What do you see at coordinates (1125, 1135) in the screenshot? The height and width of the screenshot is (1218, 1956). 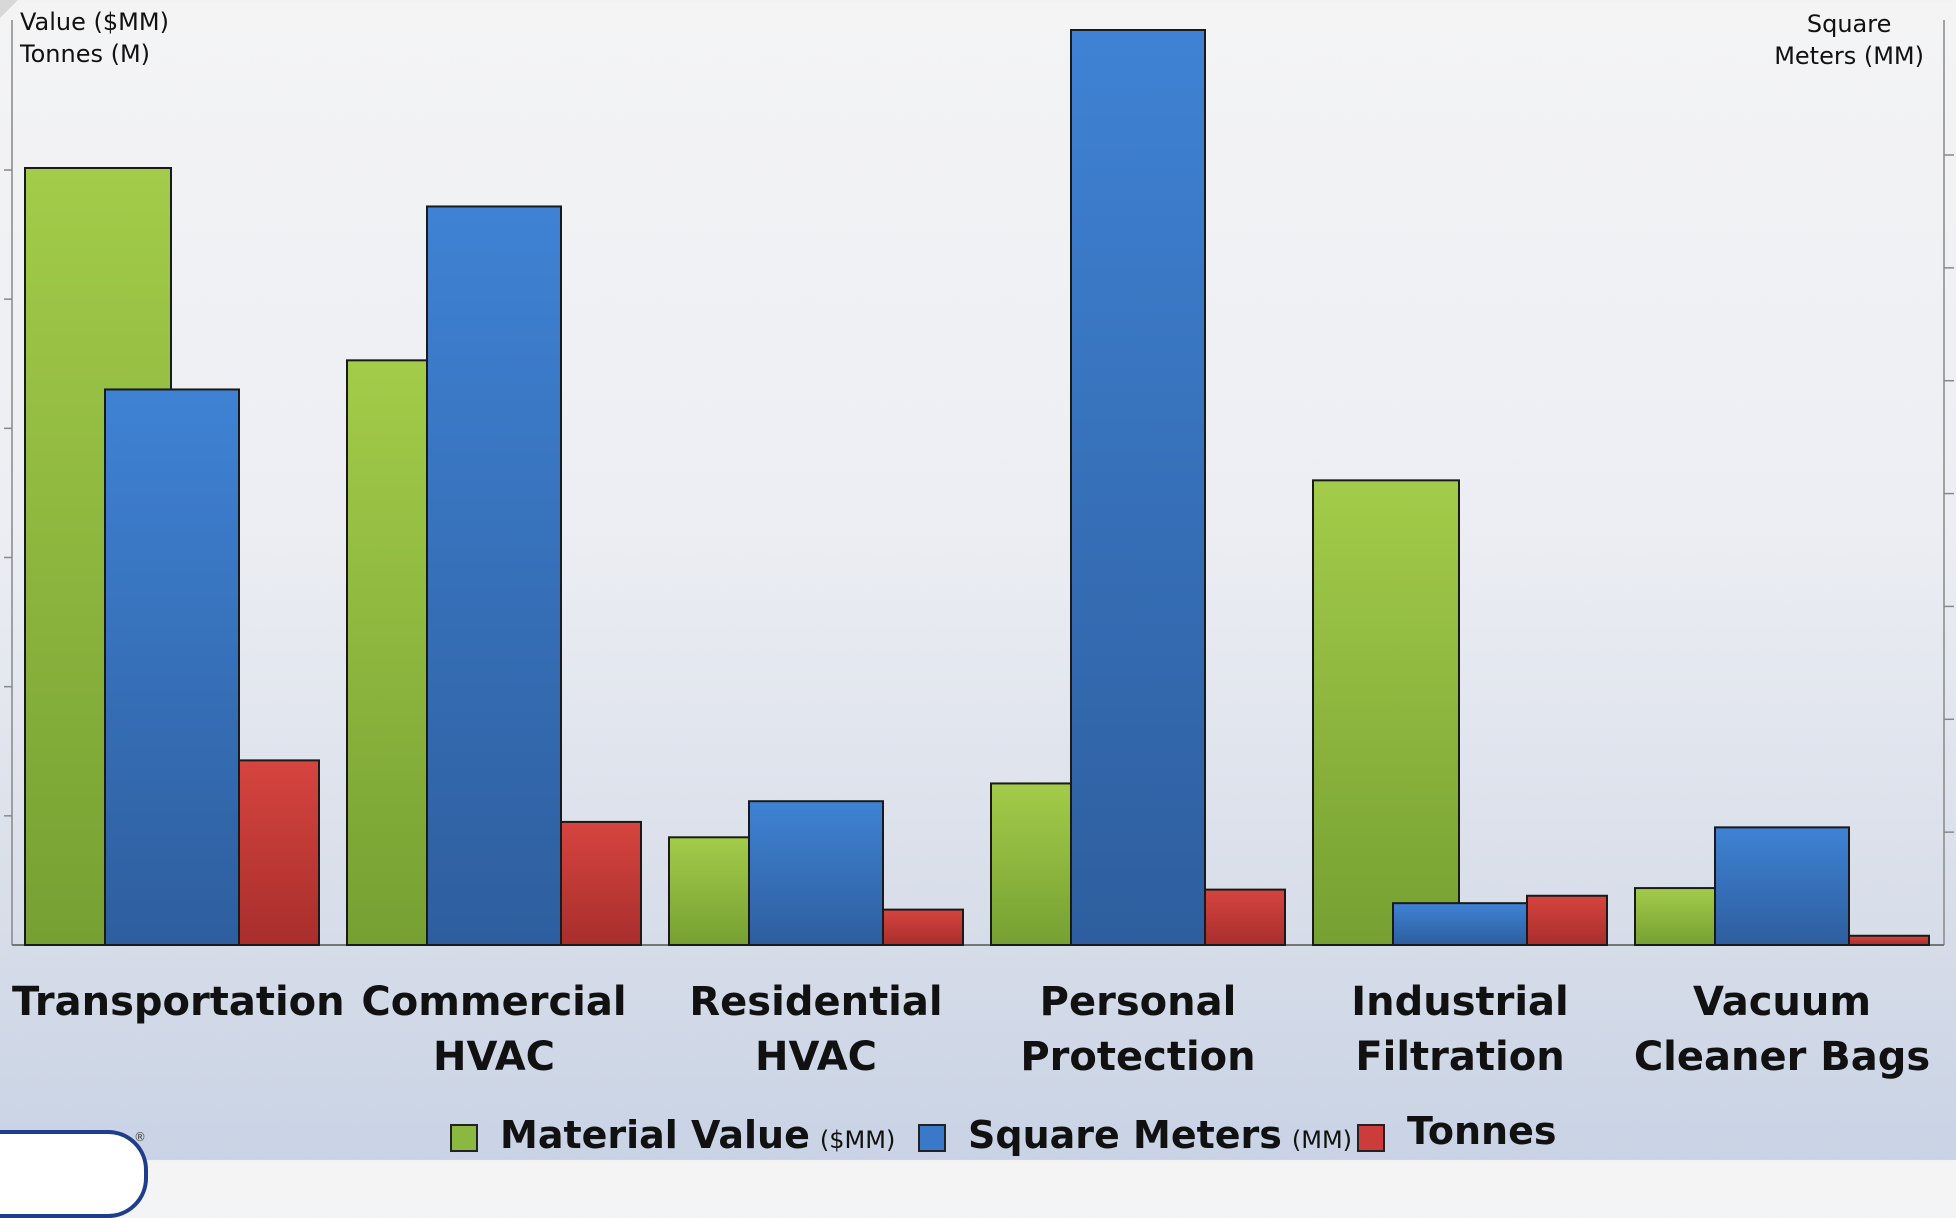 I see `legend-label: Square Meters` at bounding box center [1125, 1135].